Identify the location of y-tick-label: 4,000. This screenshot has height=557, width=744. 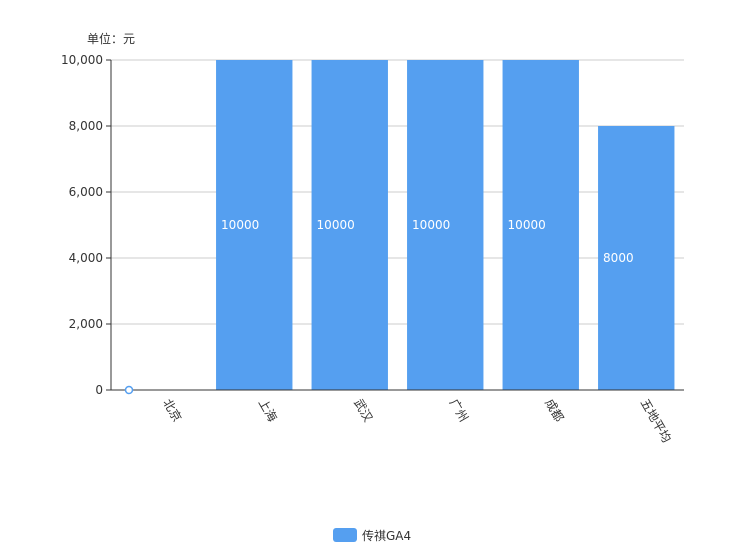
(86, 258).